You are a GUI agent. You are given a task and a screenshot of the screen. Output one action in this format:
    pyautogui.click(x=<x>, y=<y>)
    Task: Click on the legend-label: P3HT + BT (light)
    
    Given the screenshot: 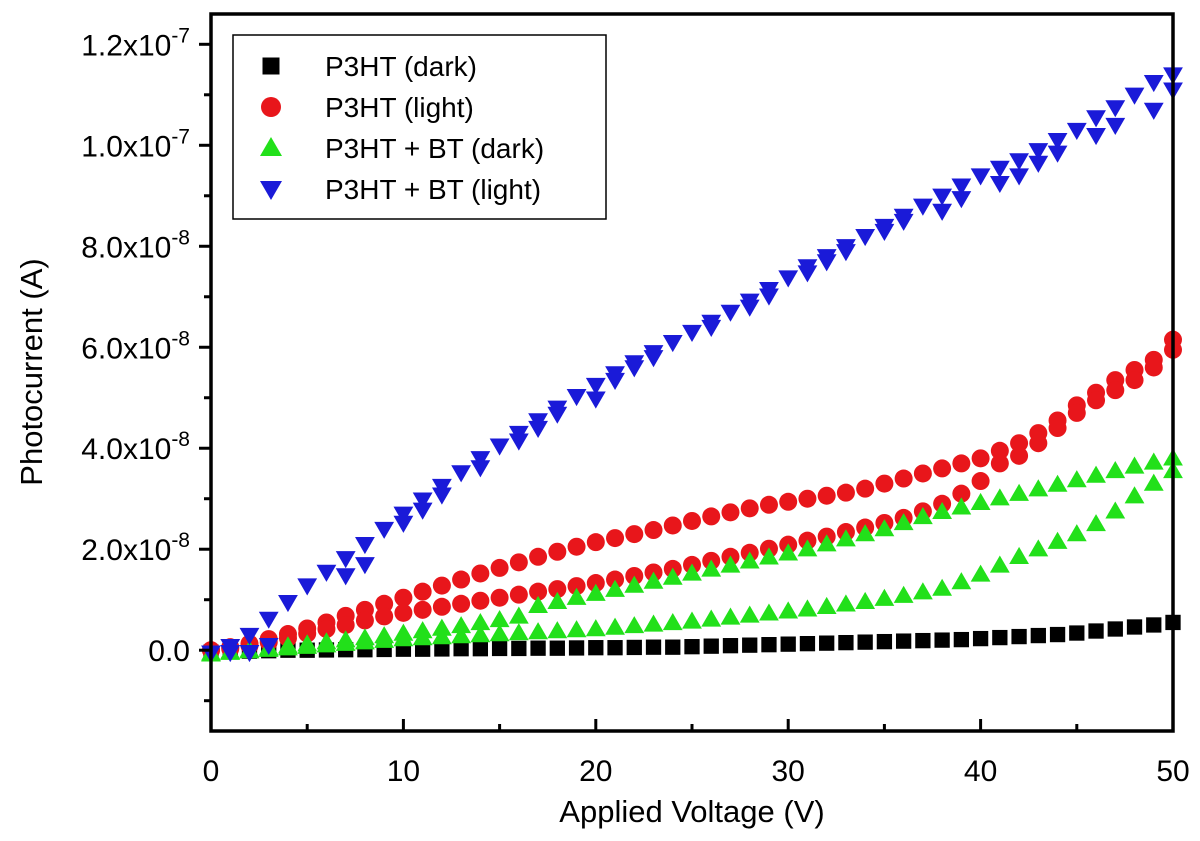 What is the action you would take?
    pyautogui.click(x=433, y=189)
    